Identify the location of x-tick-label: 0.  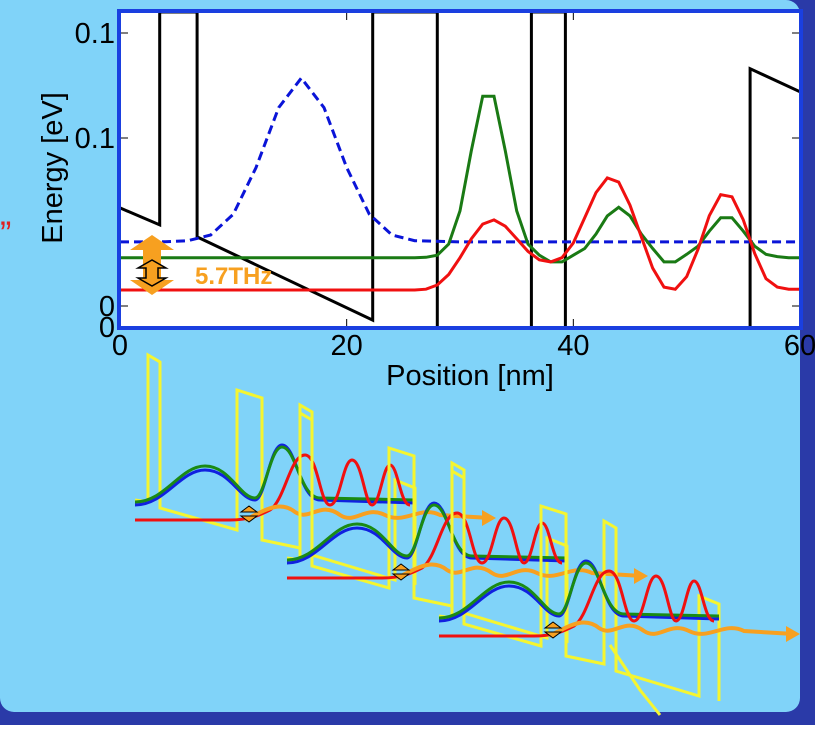
(120, 346).